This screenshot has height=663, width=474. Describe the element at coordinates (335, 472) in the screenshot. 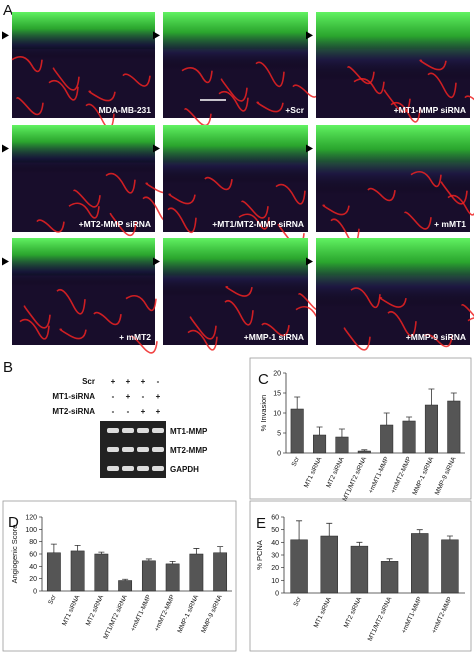

I see `x-tick-label: MT2 siRNA` at that location.